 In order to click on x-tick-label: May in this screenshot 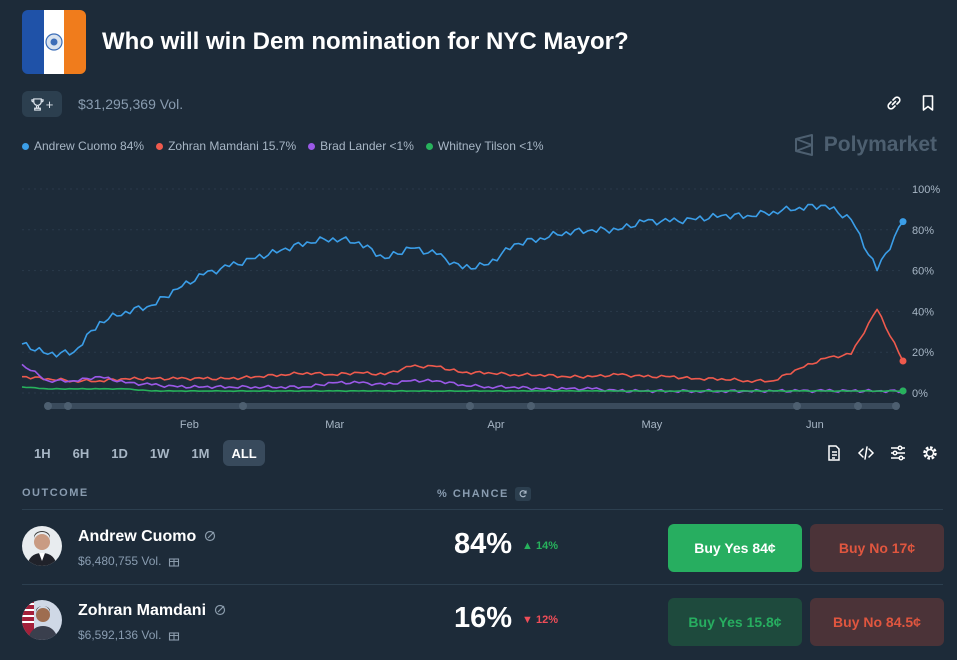, I will do `click(652, 425)`.